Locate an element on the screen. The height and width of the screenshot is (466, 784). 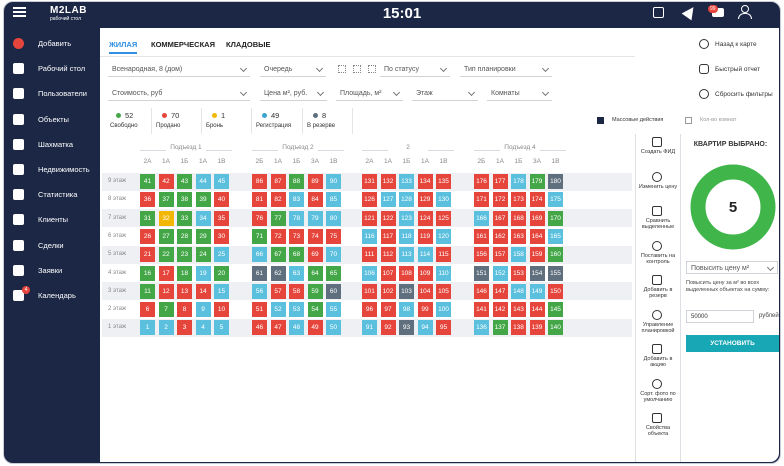
apartment-cell: 101 is located at coordinates (369, 291).